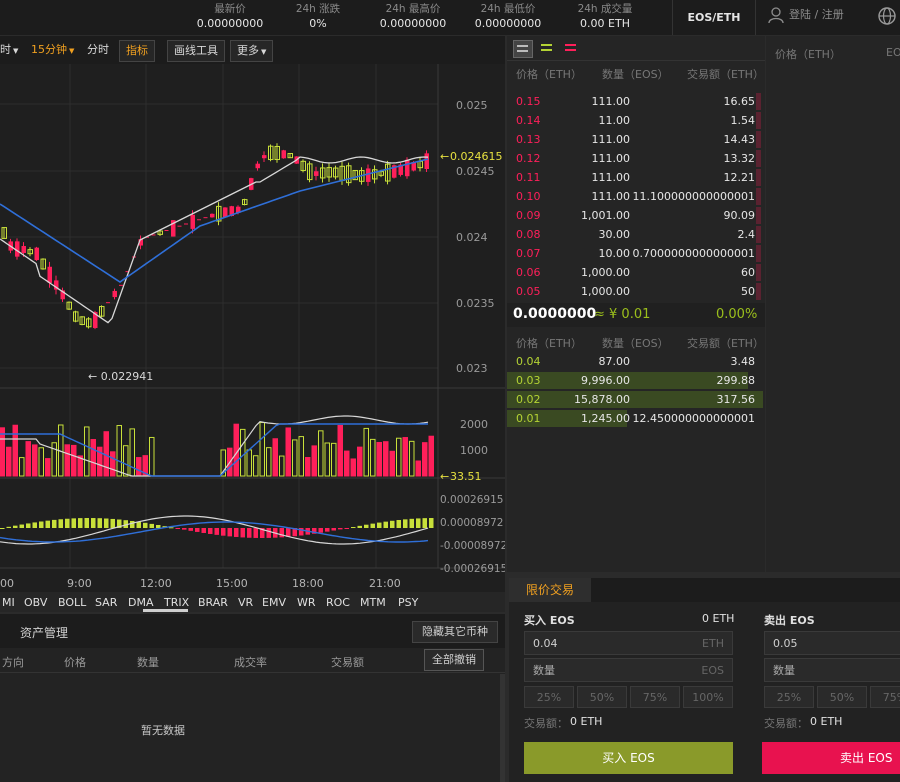  I want to click on indicator-tab: WR, so click(306, 602).